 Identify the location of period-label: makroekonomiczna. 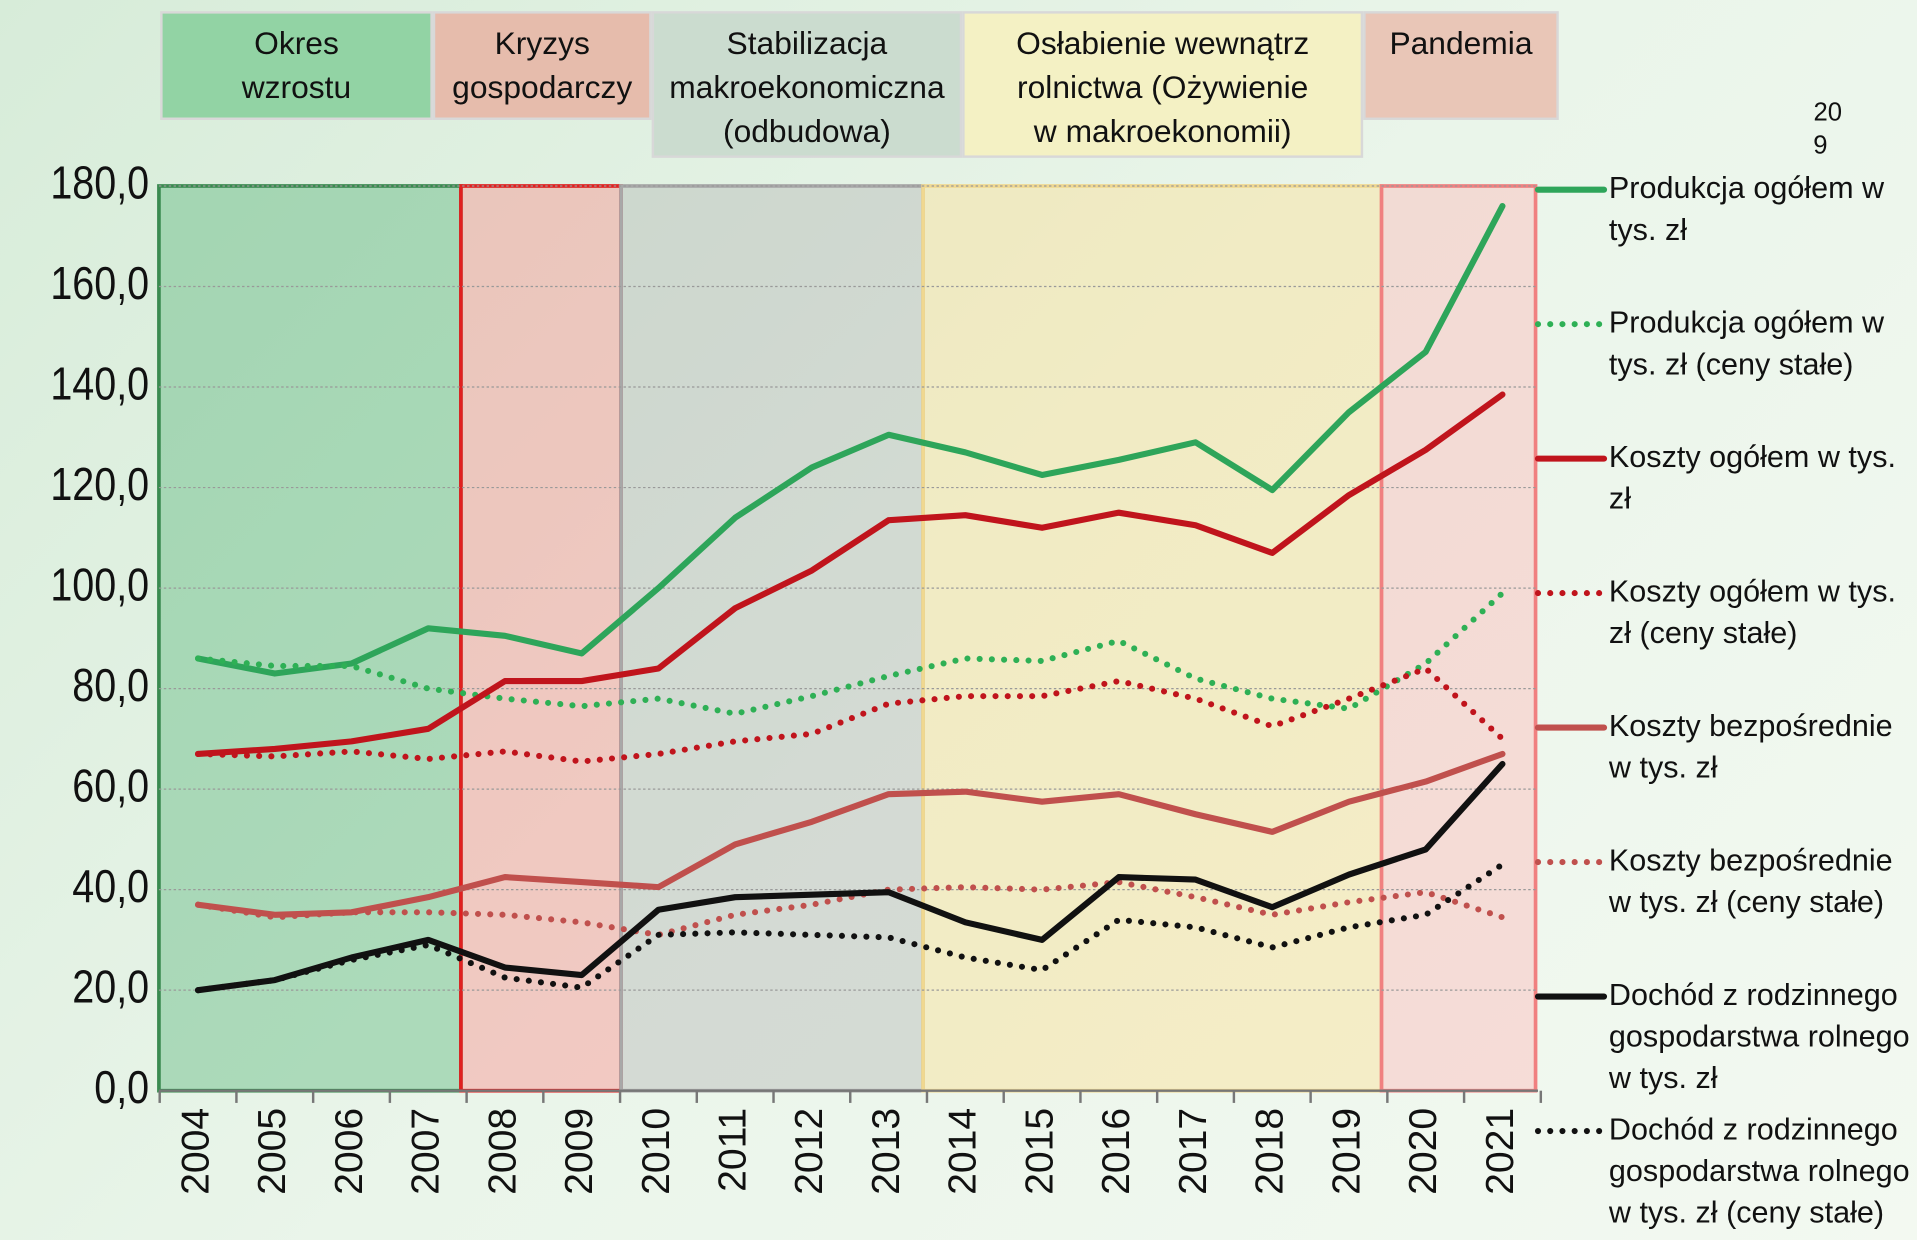
(807, 87).